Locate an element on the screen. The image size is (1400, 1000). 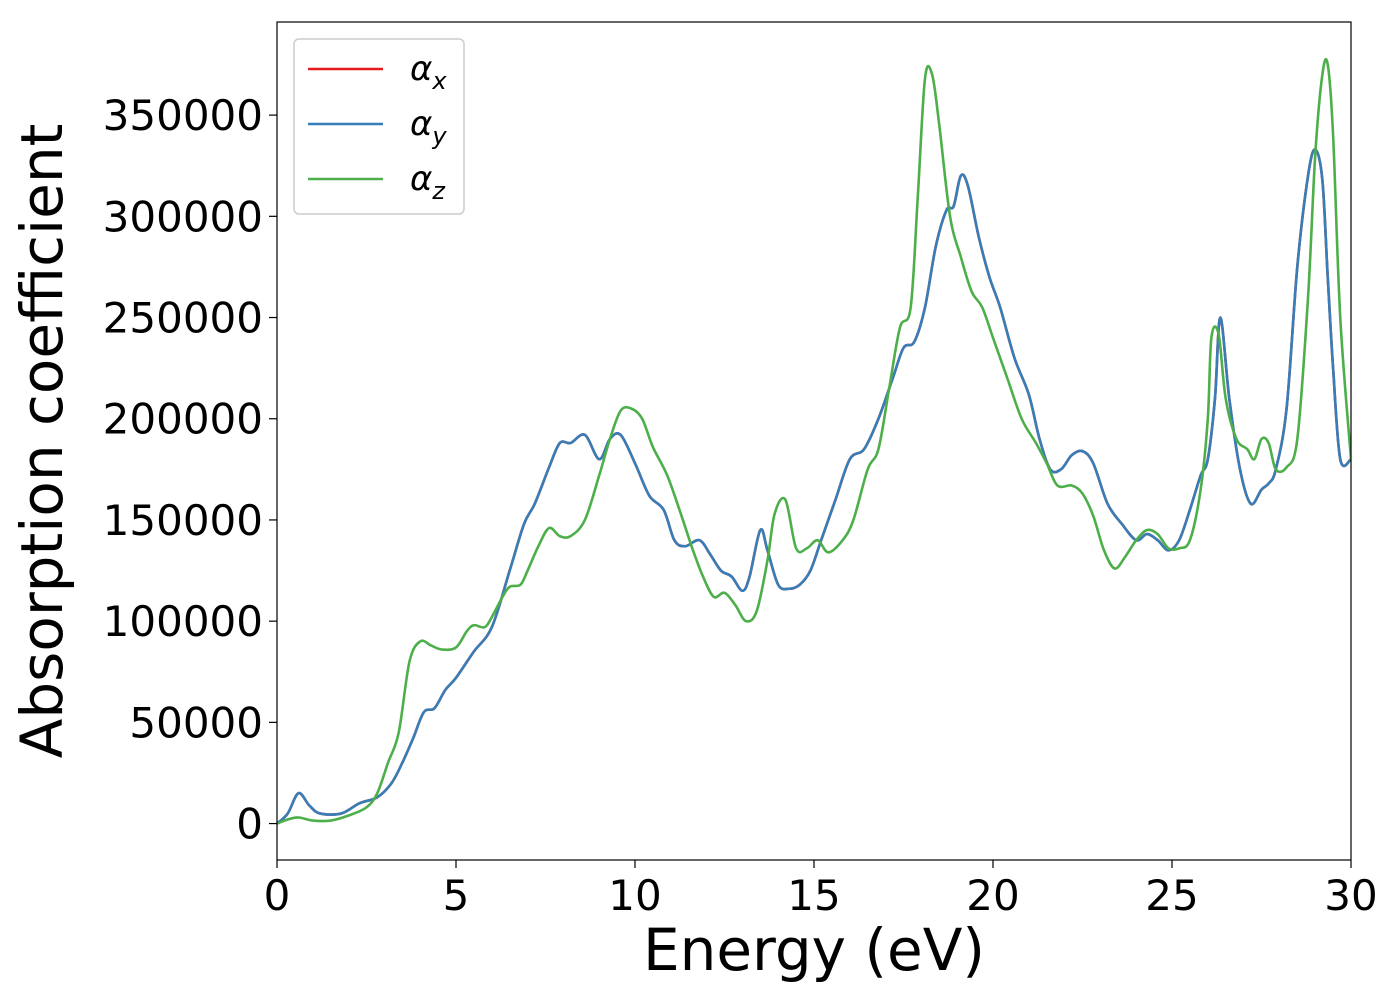
y-tick-label: 200000 is located at coordinates (183, 419).